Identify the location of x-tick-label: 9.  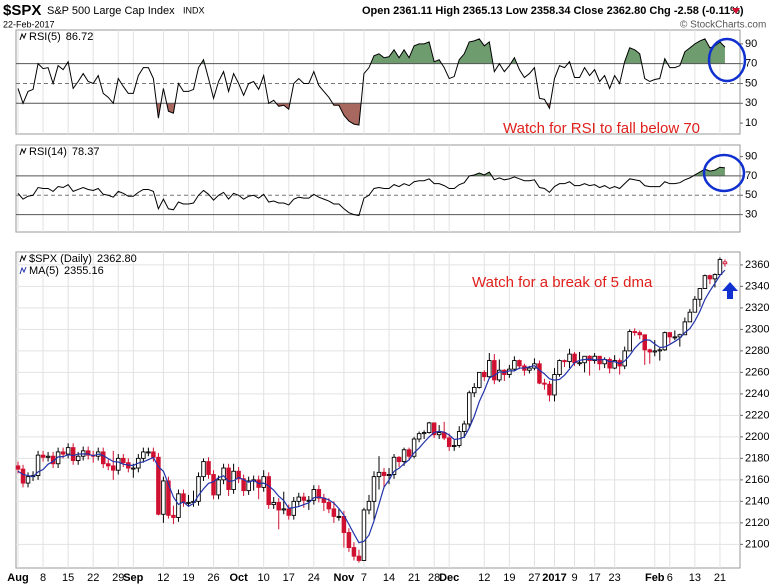
(574, 578).